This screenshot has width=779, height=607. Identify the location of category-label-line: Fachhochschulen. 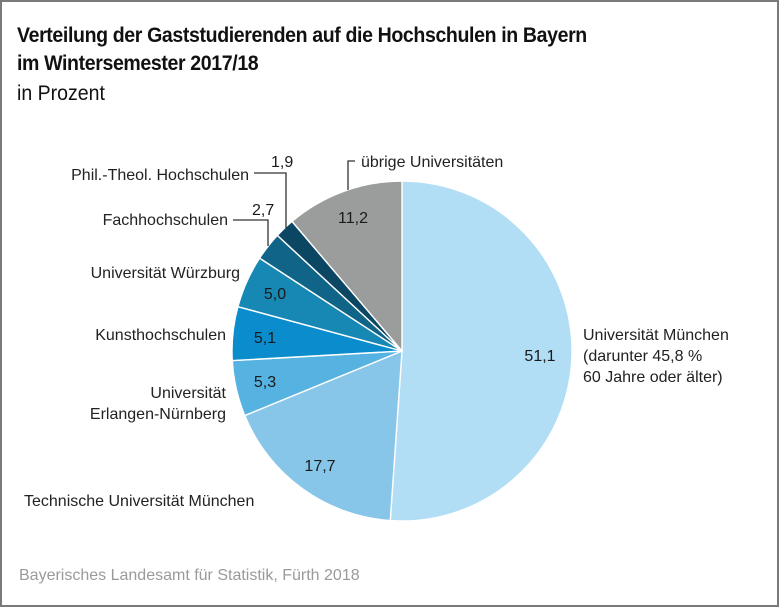
(165, 220).